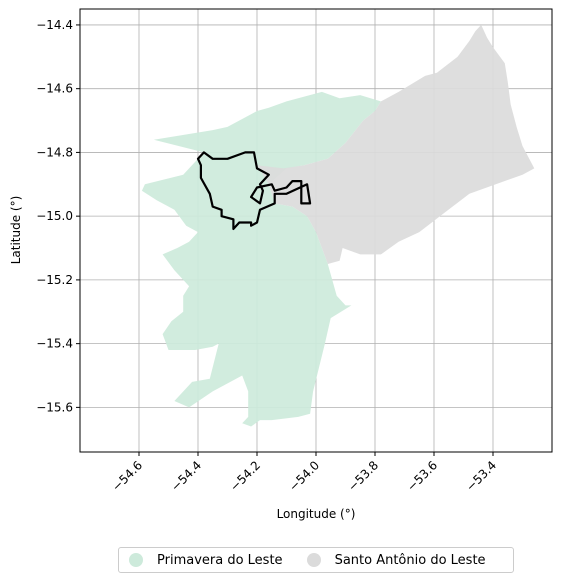 The image size is (562, 582). What do you see at coordinates (186, 476) in the screenshot?
I see `x-tick-label: −54.4` at bounding box center [186, 476].